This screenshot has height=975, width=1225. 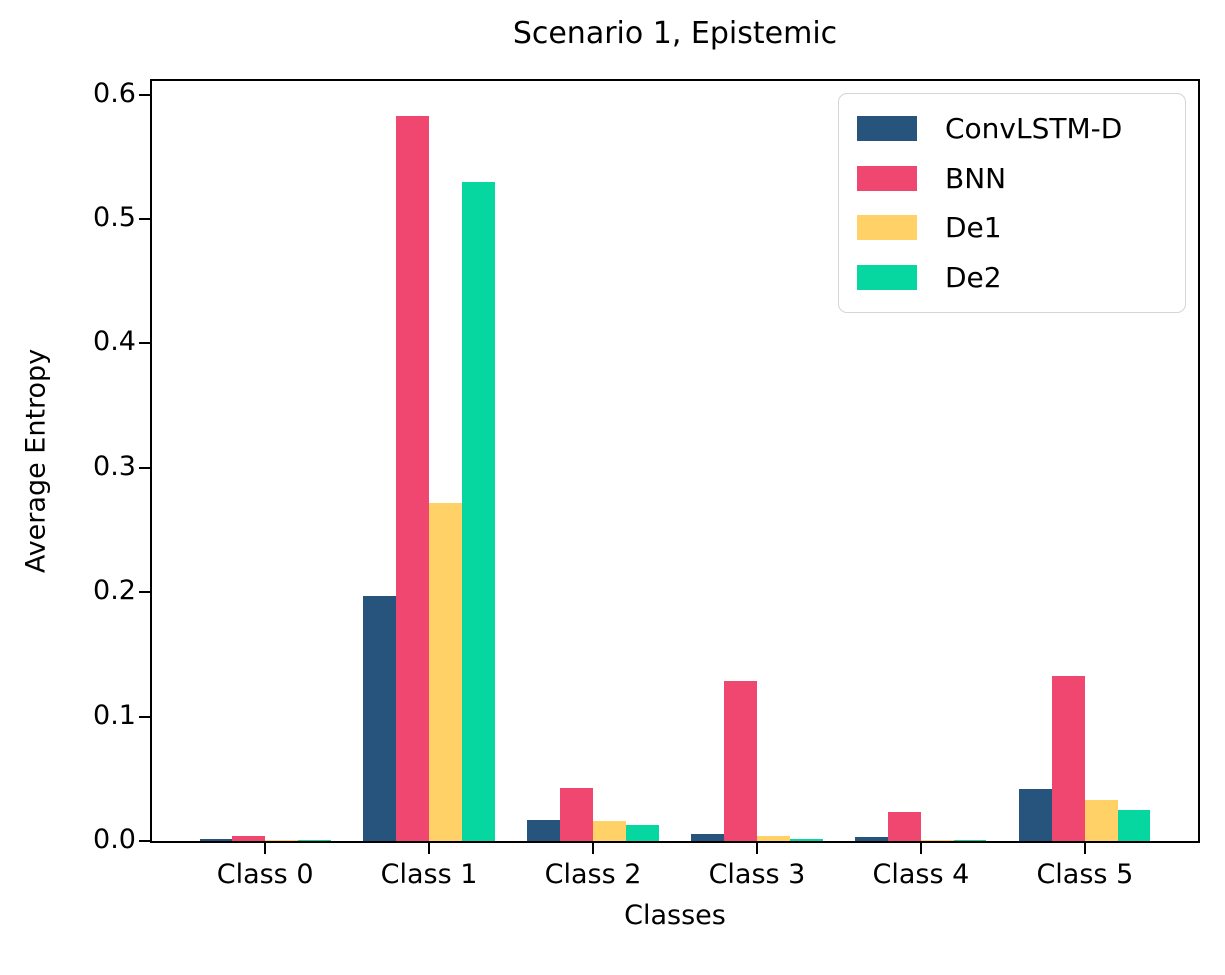 I want to click on y-tick-label: 0.5, so click(x=114, y=218).